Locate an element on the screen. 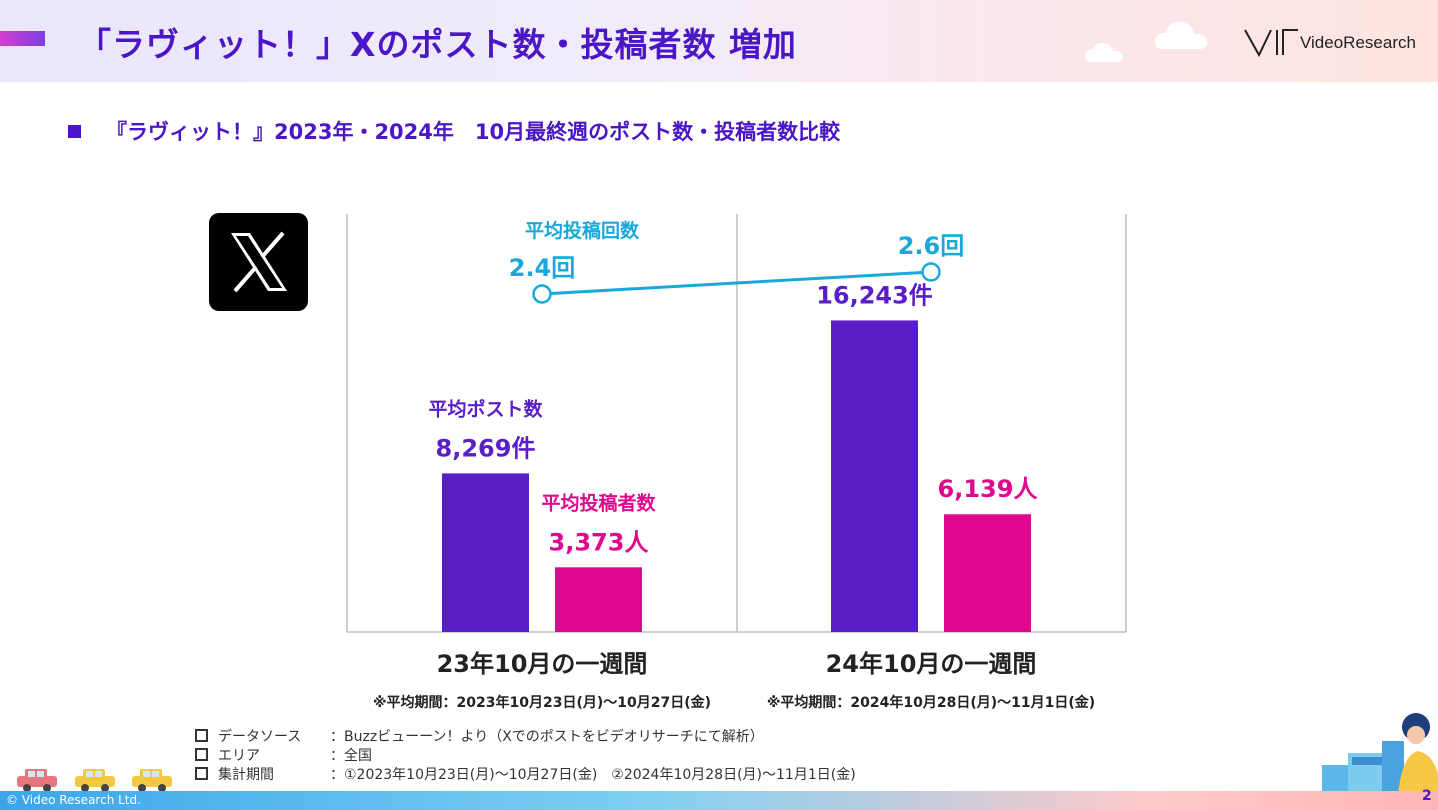 The image size is (1438, 810). footnote-area-value: ：全国 is located at coordinates (351, 756).